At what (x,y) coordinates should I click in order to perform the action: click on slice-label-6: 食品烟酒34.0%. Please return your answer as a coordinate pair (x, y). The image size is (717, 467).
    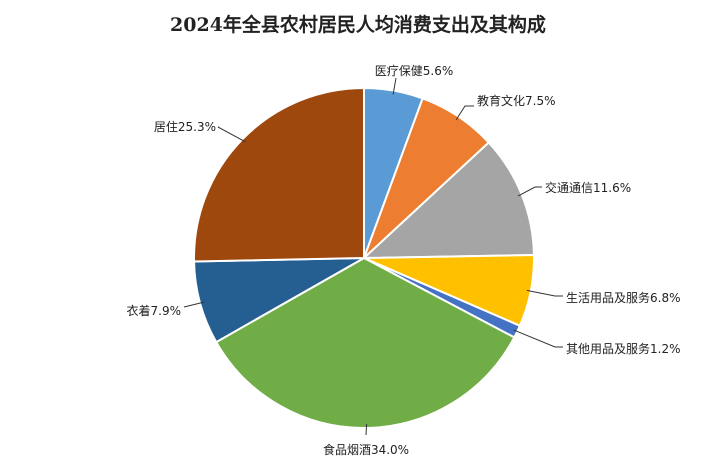
    Looking at the image, I should click on (366, 449).